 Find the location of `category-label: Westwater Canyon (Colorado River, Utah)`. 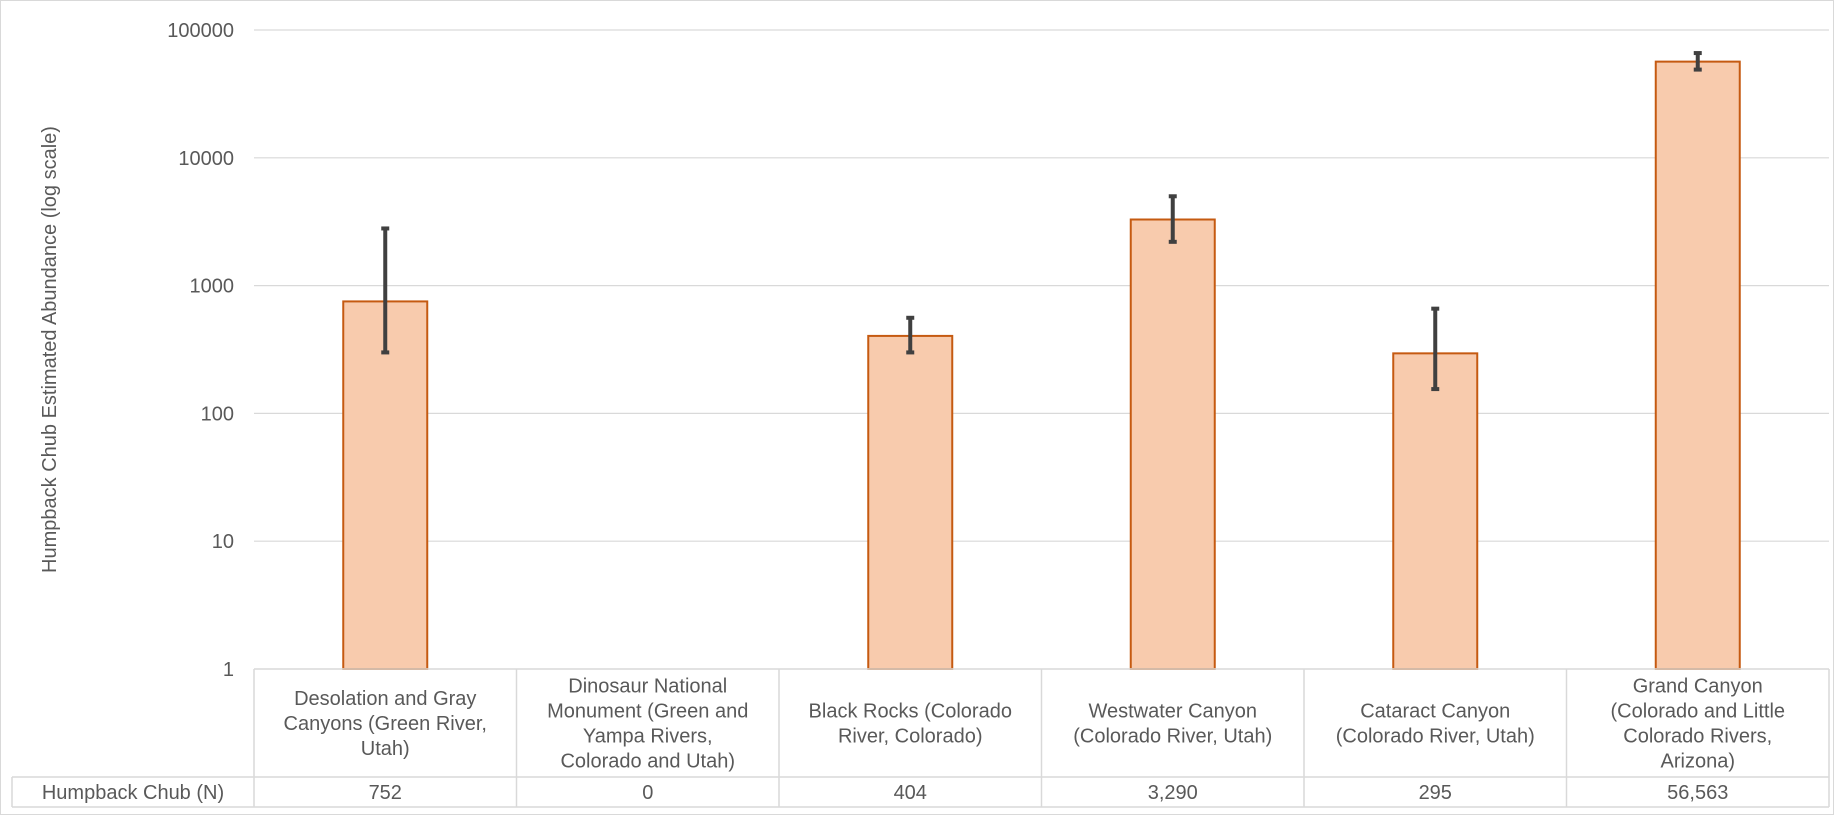

category-label: Westwater Canyon (Colorado River, Utah) is located at coordinates (1172, 724).